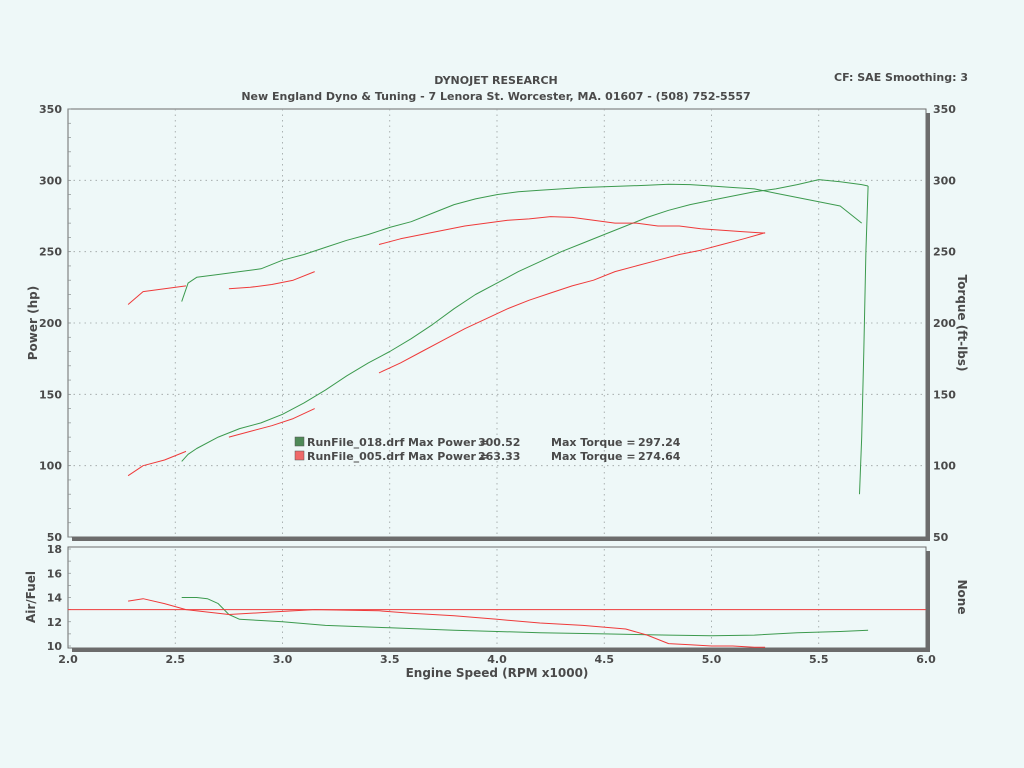 The height and width of the screenshot is (768, 1024). I want to click on chart-title: DYNOJET RESEARCH, so click(495, 80).